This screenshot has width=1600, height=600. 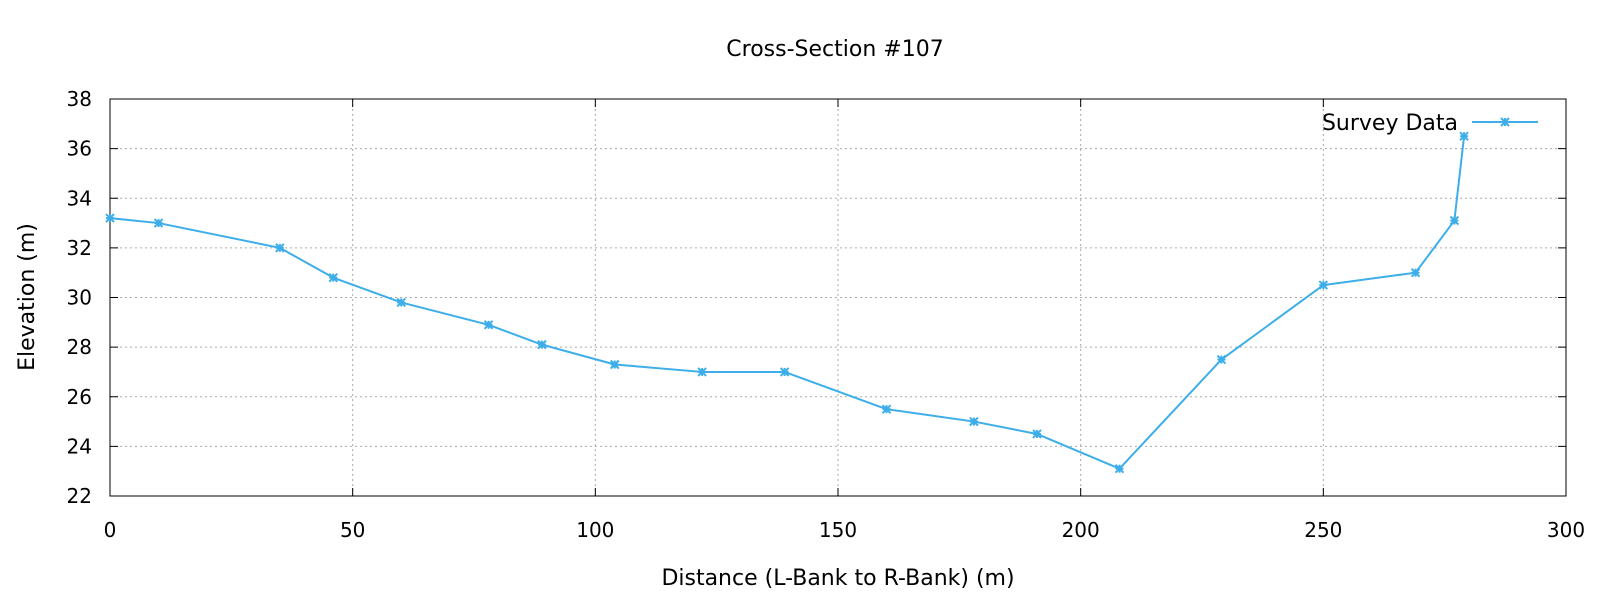 What do you see at coordinates (837, 578) in the screenshot?
I see `x-axis-label: Distance (L-Bank to R-Bank) (m)` at bounding box center [837, 578].